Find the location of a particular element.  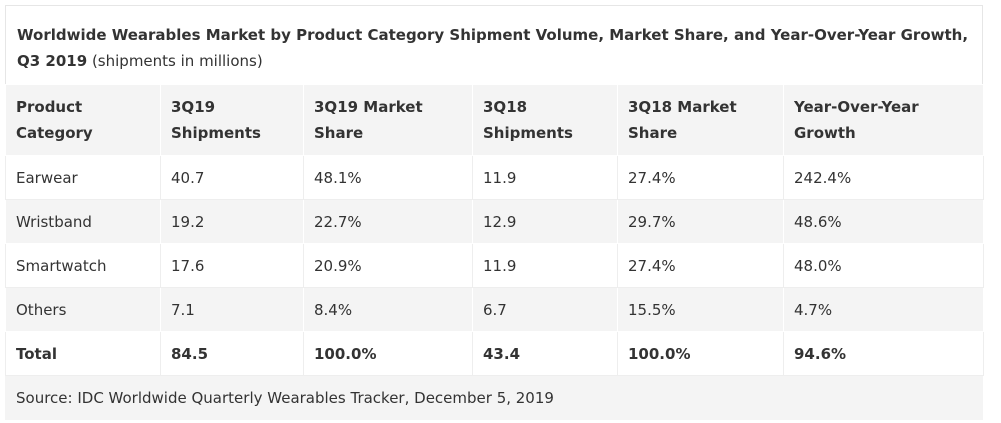

total-row: Total 84.5 100.0% 43.4 100.0% 94.6% is located at coordinates (494, 353).